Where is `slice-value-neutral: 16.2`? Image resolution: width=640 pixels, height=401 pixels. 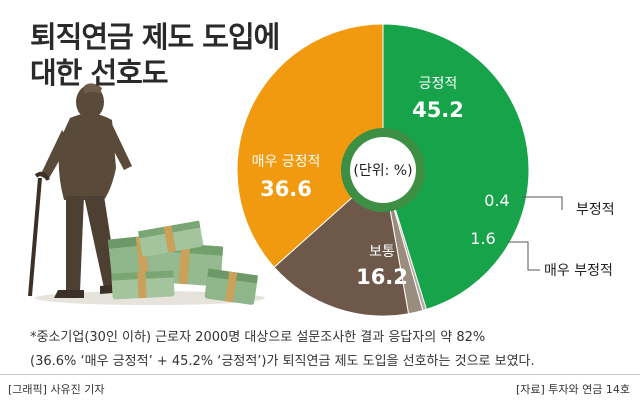
slice-value-neutral: 16.2 is located at coordinates (382, 277).